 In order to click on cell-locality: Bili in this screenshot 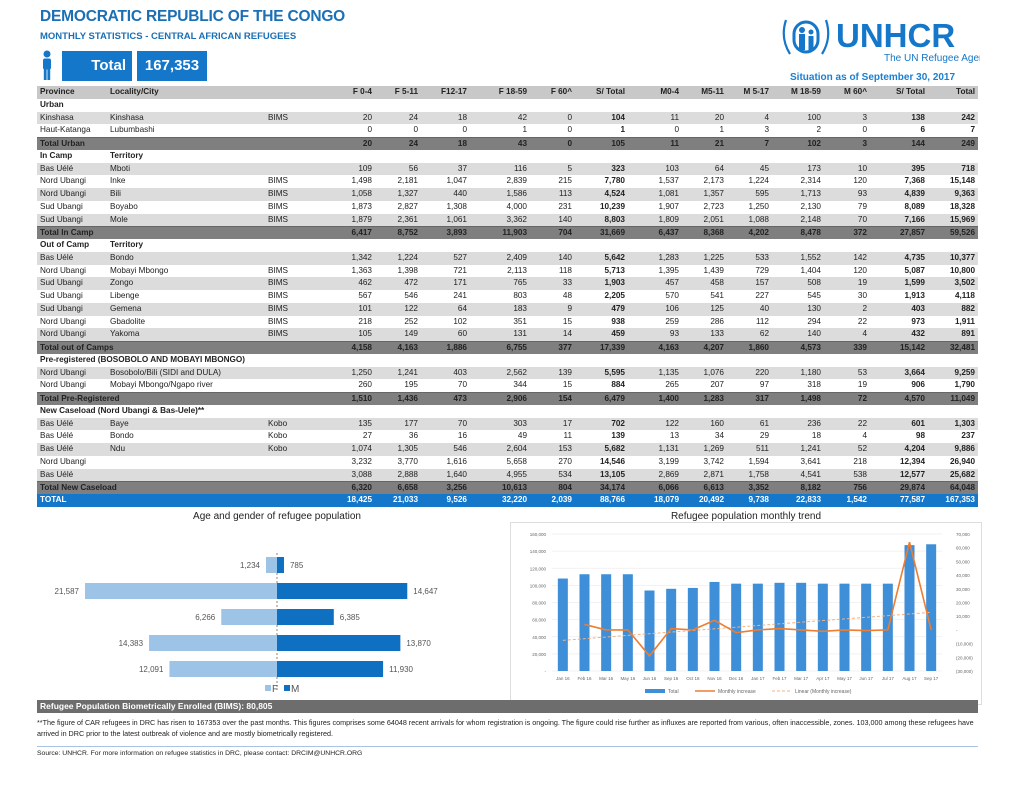, I will do `click(115, 193)`.